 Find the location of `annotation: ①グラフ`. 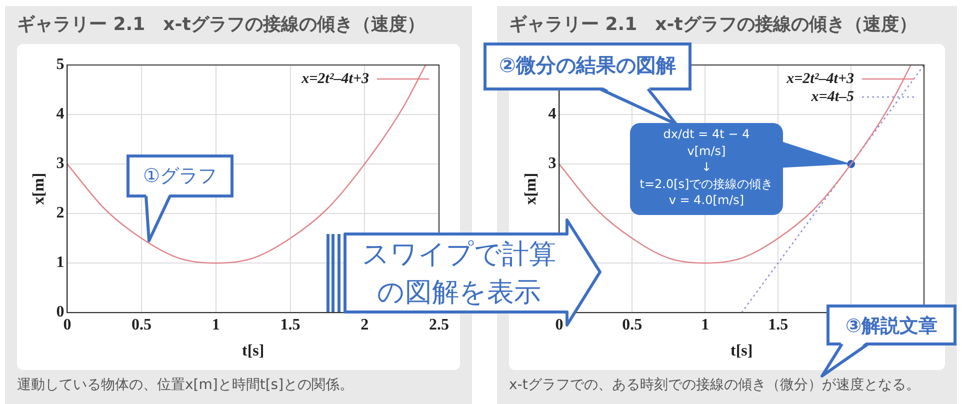

annotation: ①グラフ is located at coordinates (180, 176).